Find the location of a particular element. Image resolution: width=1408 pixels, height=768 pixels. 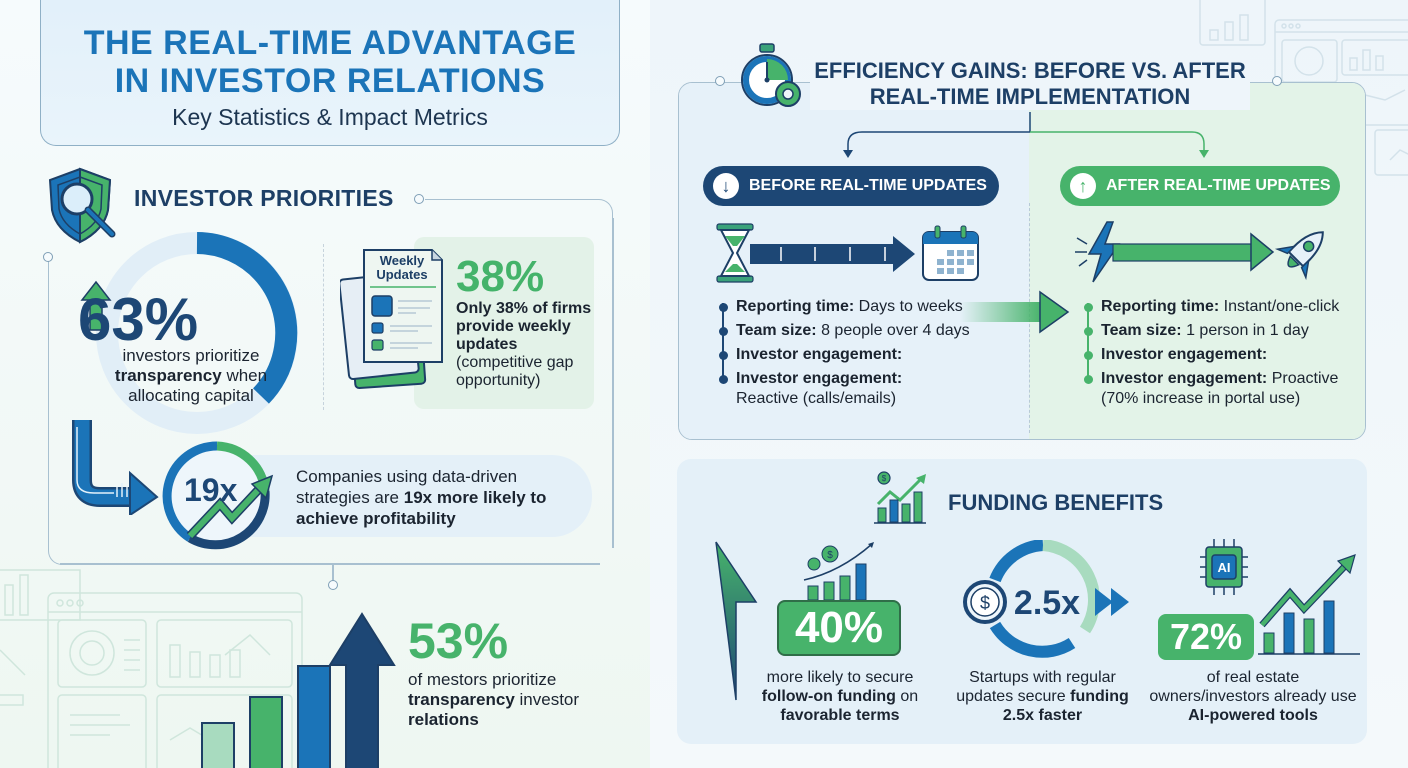

text: when allocating capital is located at coordinates (198, 385).